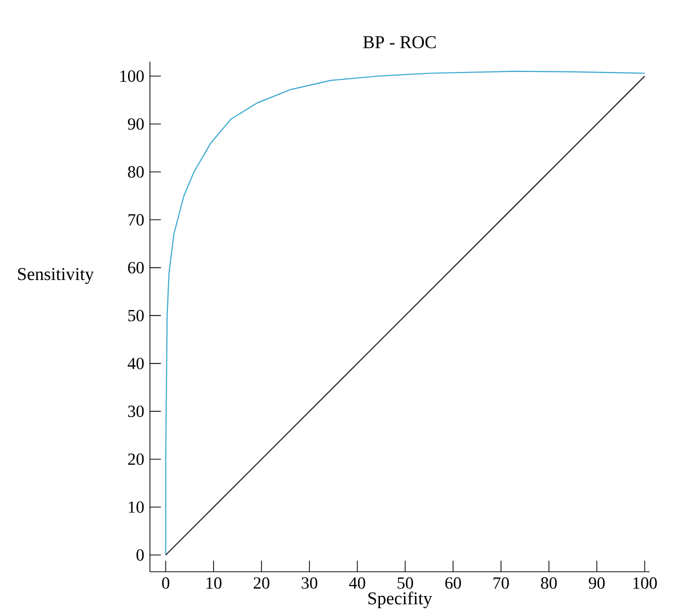 The height and width of the screenshot is (614, 682). Describe the element at coordinates (136, 220) in the screenshot. I see `y-tick-label: 70` at that location.